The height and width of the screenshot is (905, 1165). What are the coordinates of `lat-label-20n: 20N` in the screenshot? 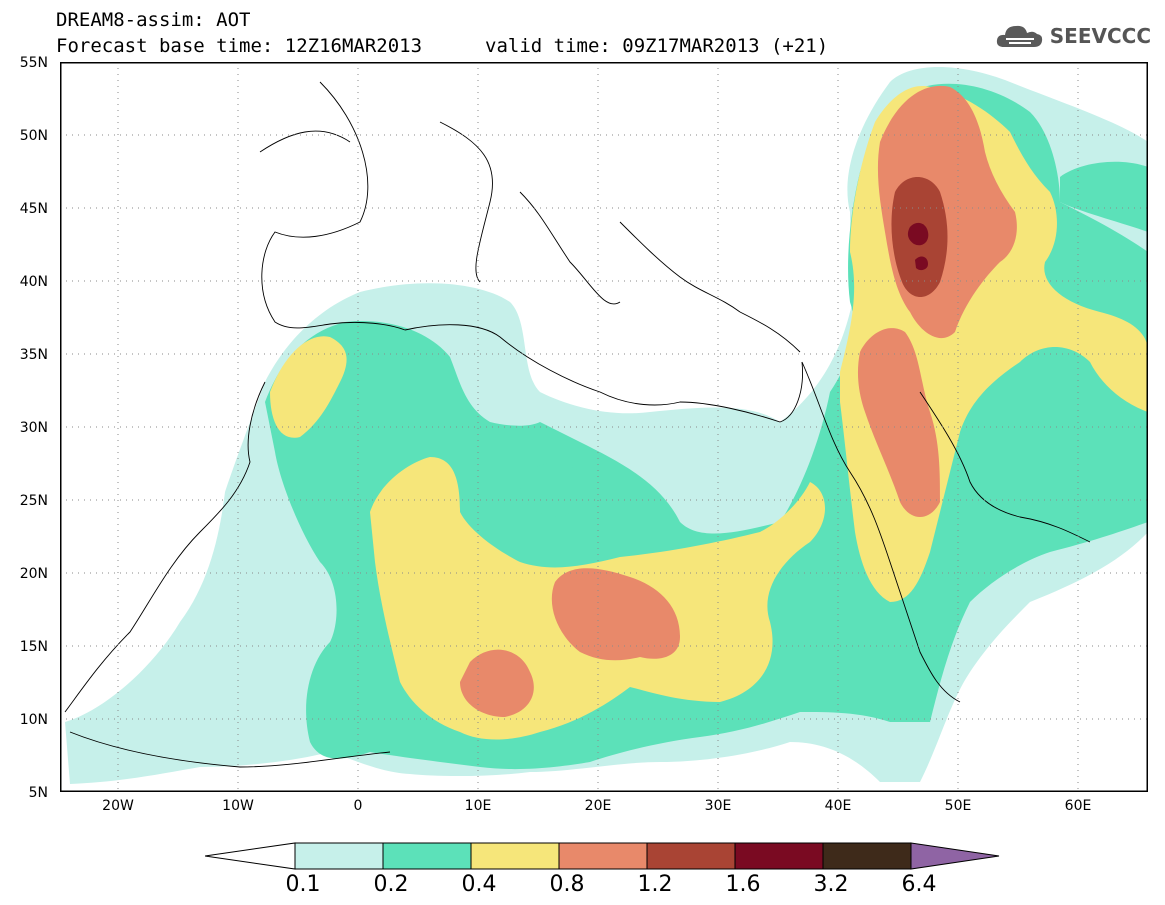 It's located at (33, 574).